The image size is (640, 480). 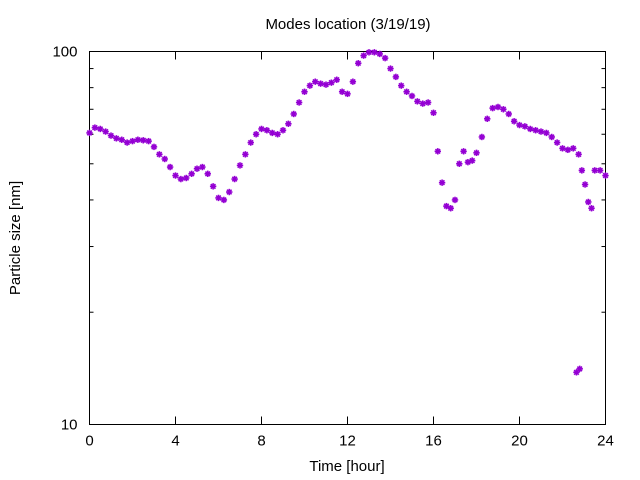 I want to click on x-tick-label: 4, so click(x=175, y=441).